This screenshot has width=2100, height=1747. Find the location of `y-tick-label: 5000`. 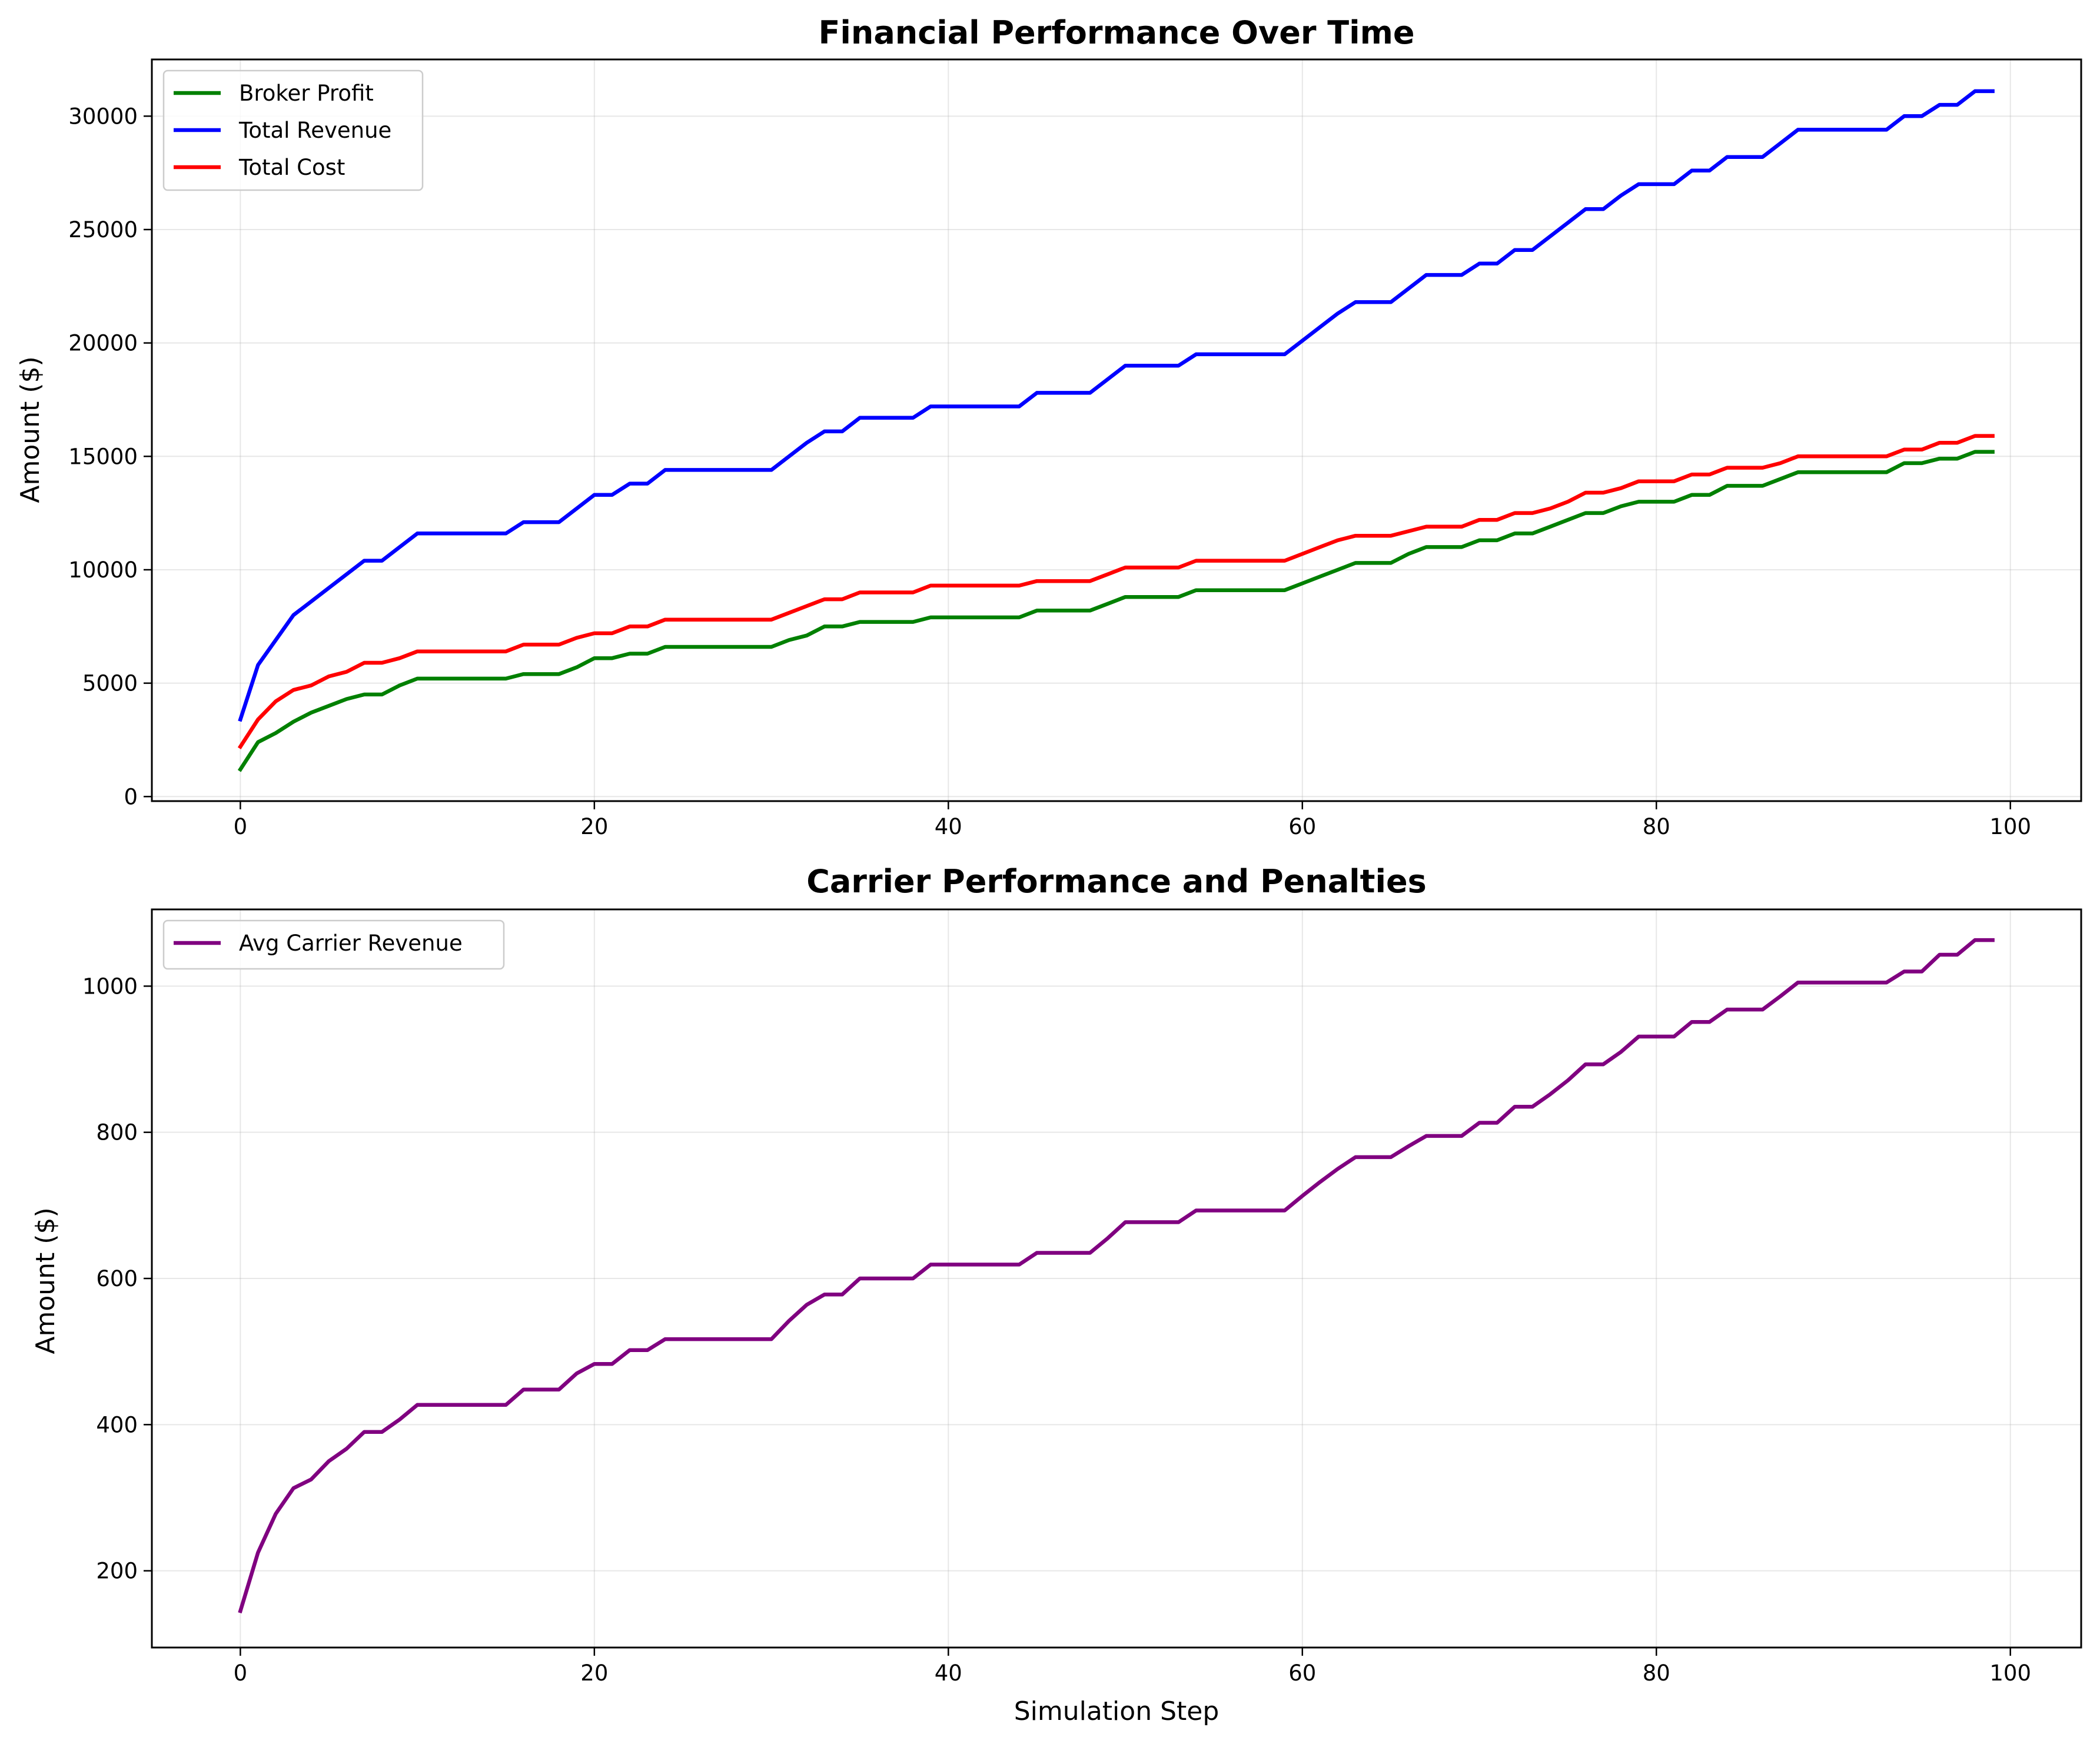

y-tick-label: 5000 is located at coordinates (110, 683).